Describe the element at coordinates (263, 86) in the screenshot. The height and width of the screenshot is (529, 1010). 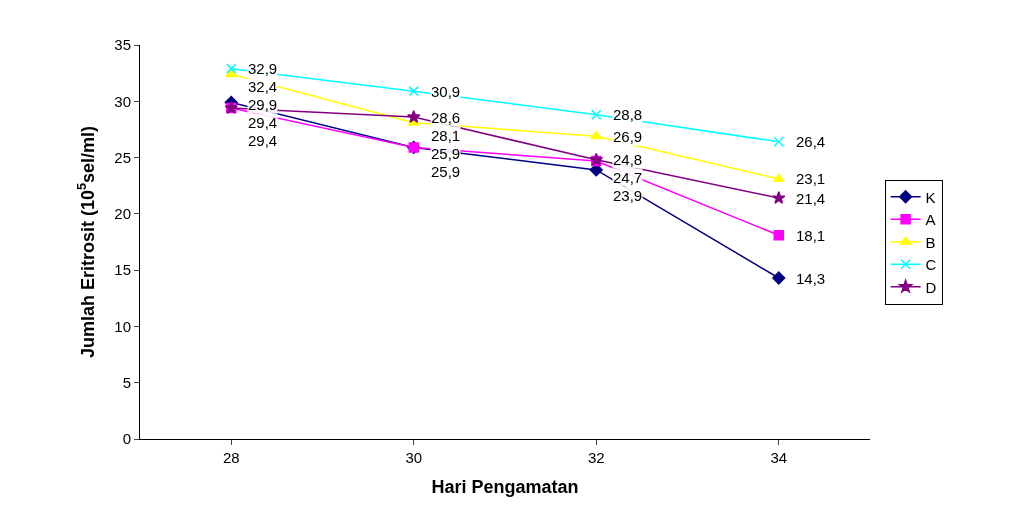
I see `data-label: 32,4` at that location.